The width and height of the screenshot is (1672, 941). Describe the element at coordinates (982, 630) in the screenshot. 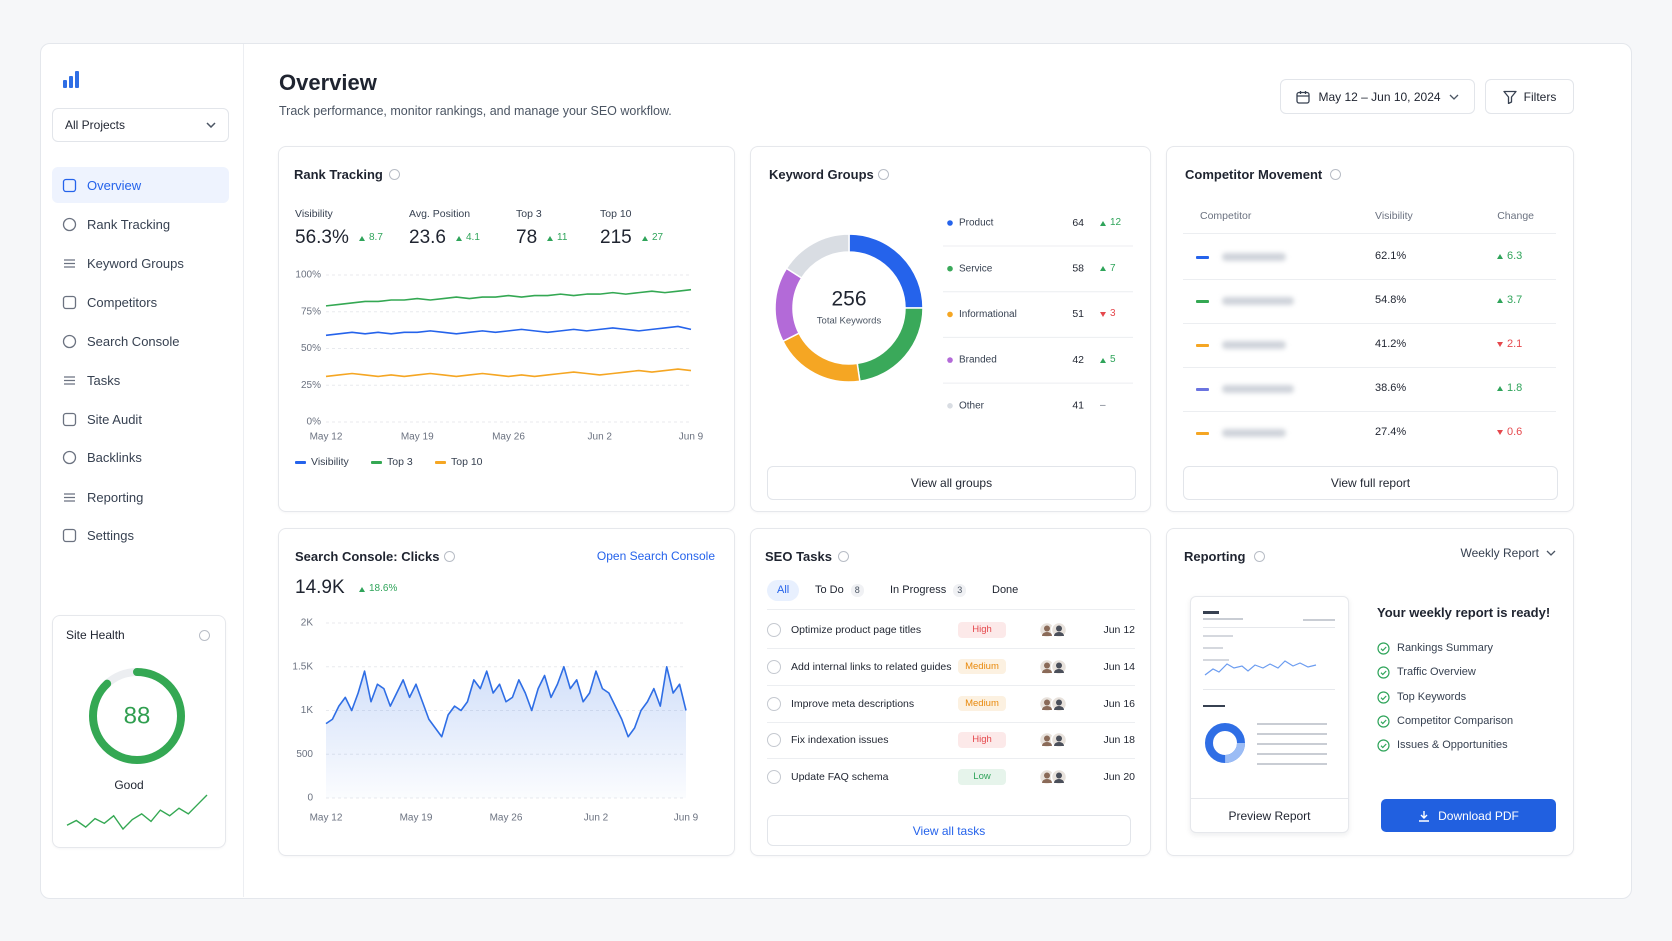

I see `priority-badge: High` at that location.